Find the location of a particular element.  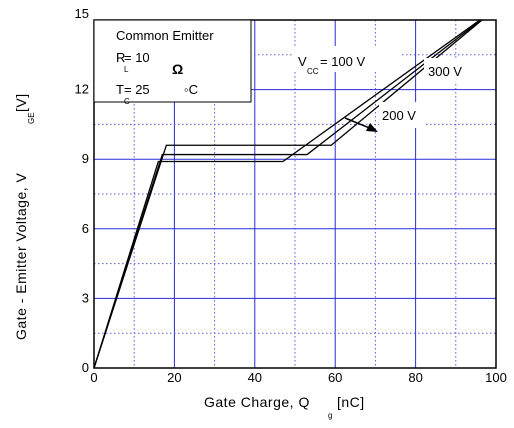

x-axis-label: Gate Charge, Q g [nC] is located at coordinates (284, 407).